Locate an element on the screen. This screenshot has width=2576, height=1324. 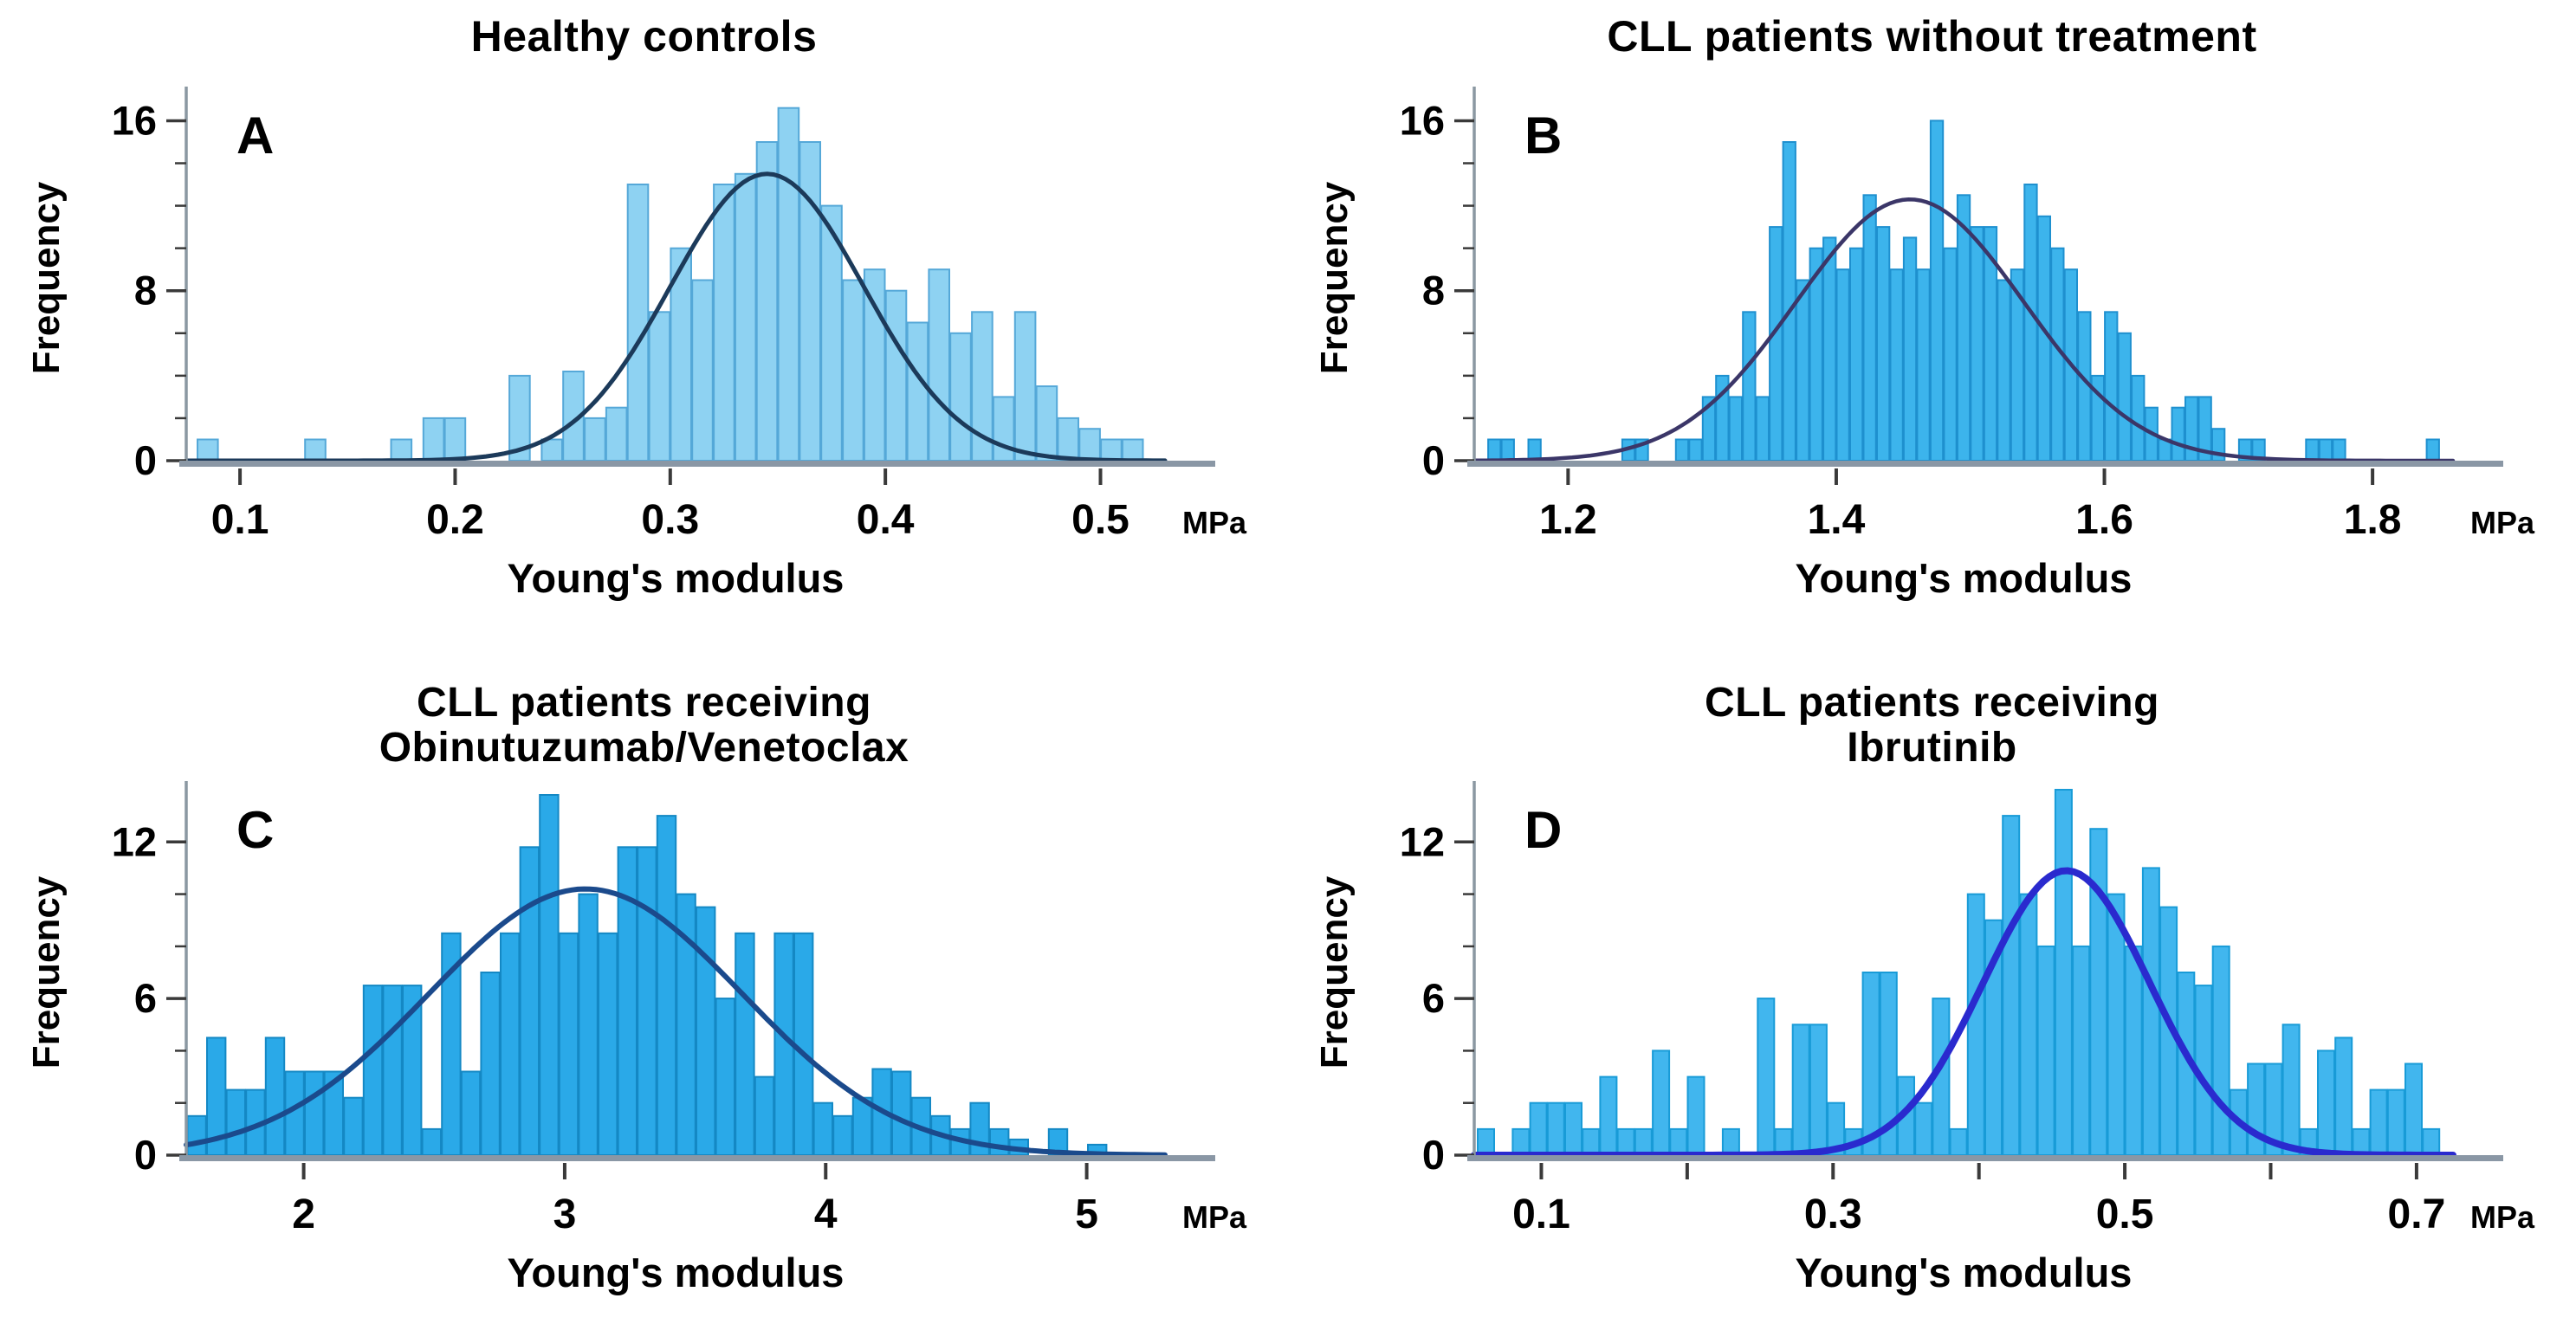
x-tick-label: 0.1 is located at coordinates (240, 520).